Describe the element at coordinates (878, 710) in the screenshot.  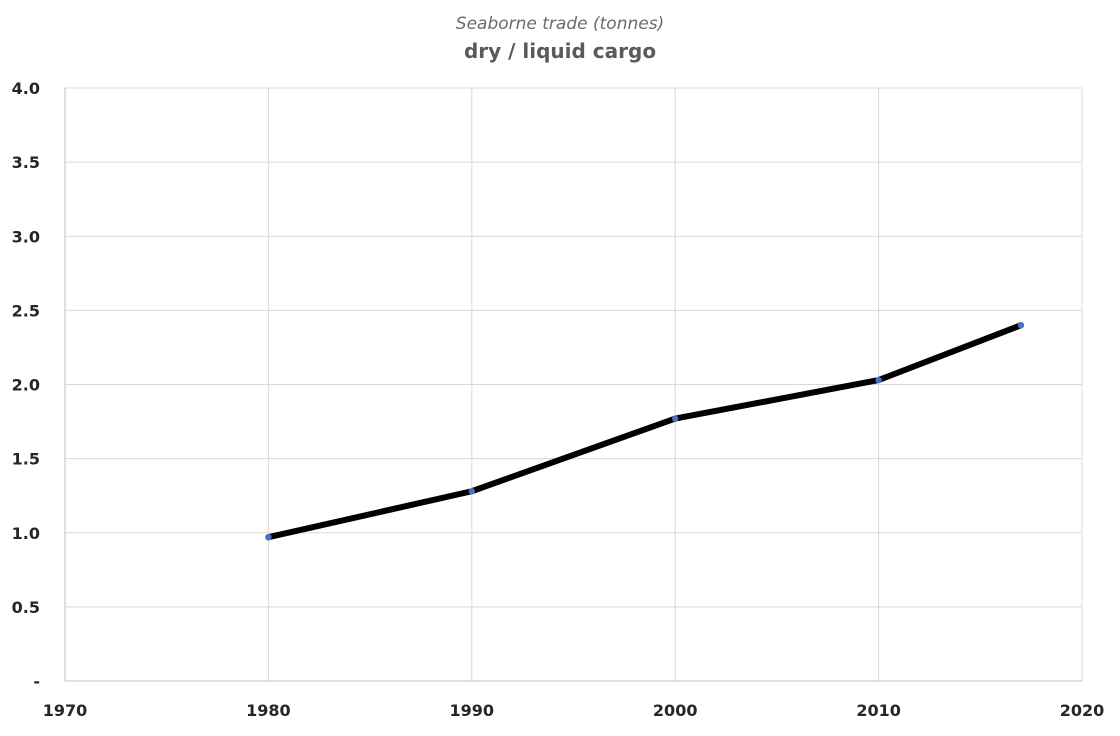
I see `x-tick-label: 2010` at that location.